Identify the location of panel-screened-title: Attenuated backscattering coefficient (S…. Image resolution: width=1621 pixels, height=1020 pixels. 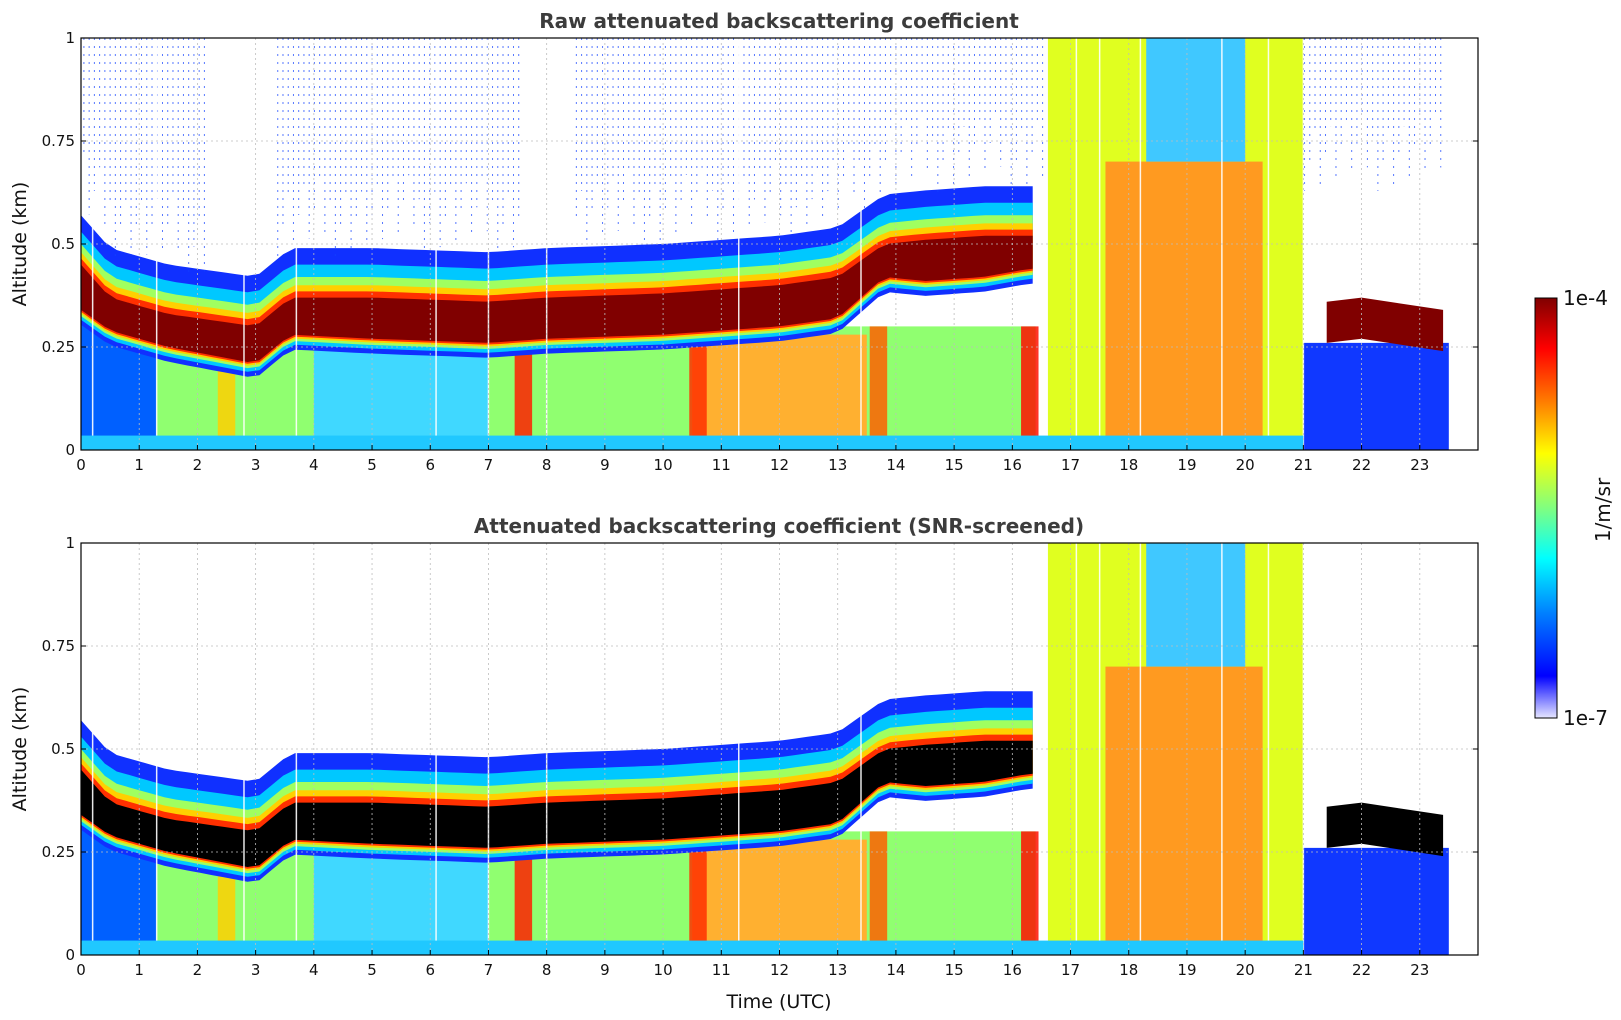
(779, 526).